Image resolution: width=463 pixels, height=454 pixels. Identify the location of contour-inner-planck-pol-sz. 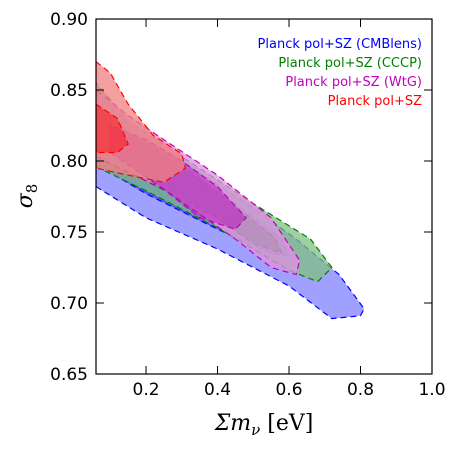
(112, 128).